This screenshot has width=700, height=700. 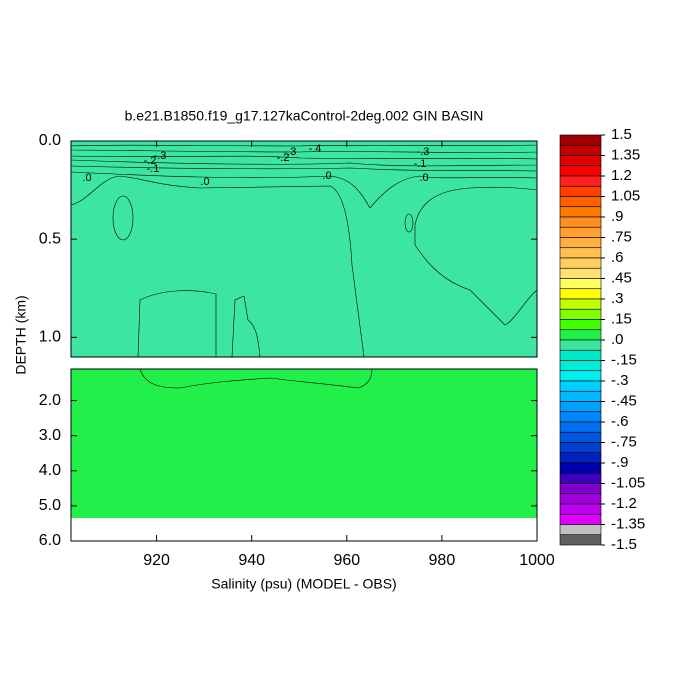 What do you see at coordinates (624, 359) in the screenshot?
I see `colorbar-label: -.15` at bounding box center [624, 359].